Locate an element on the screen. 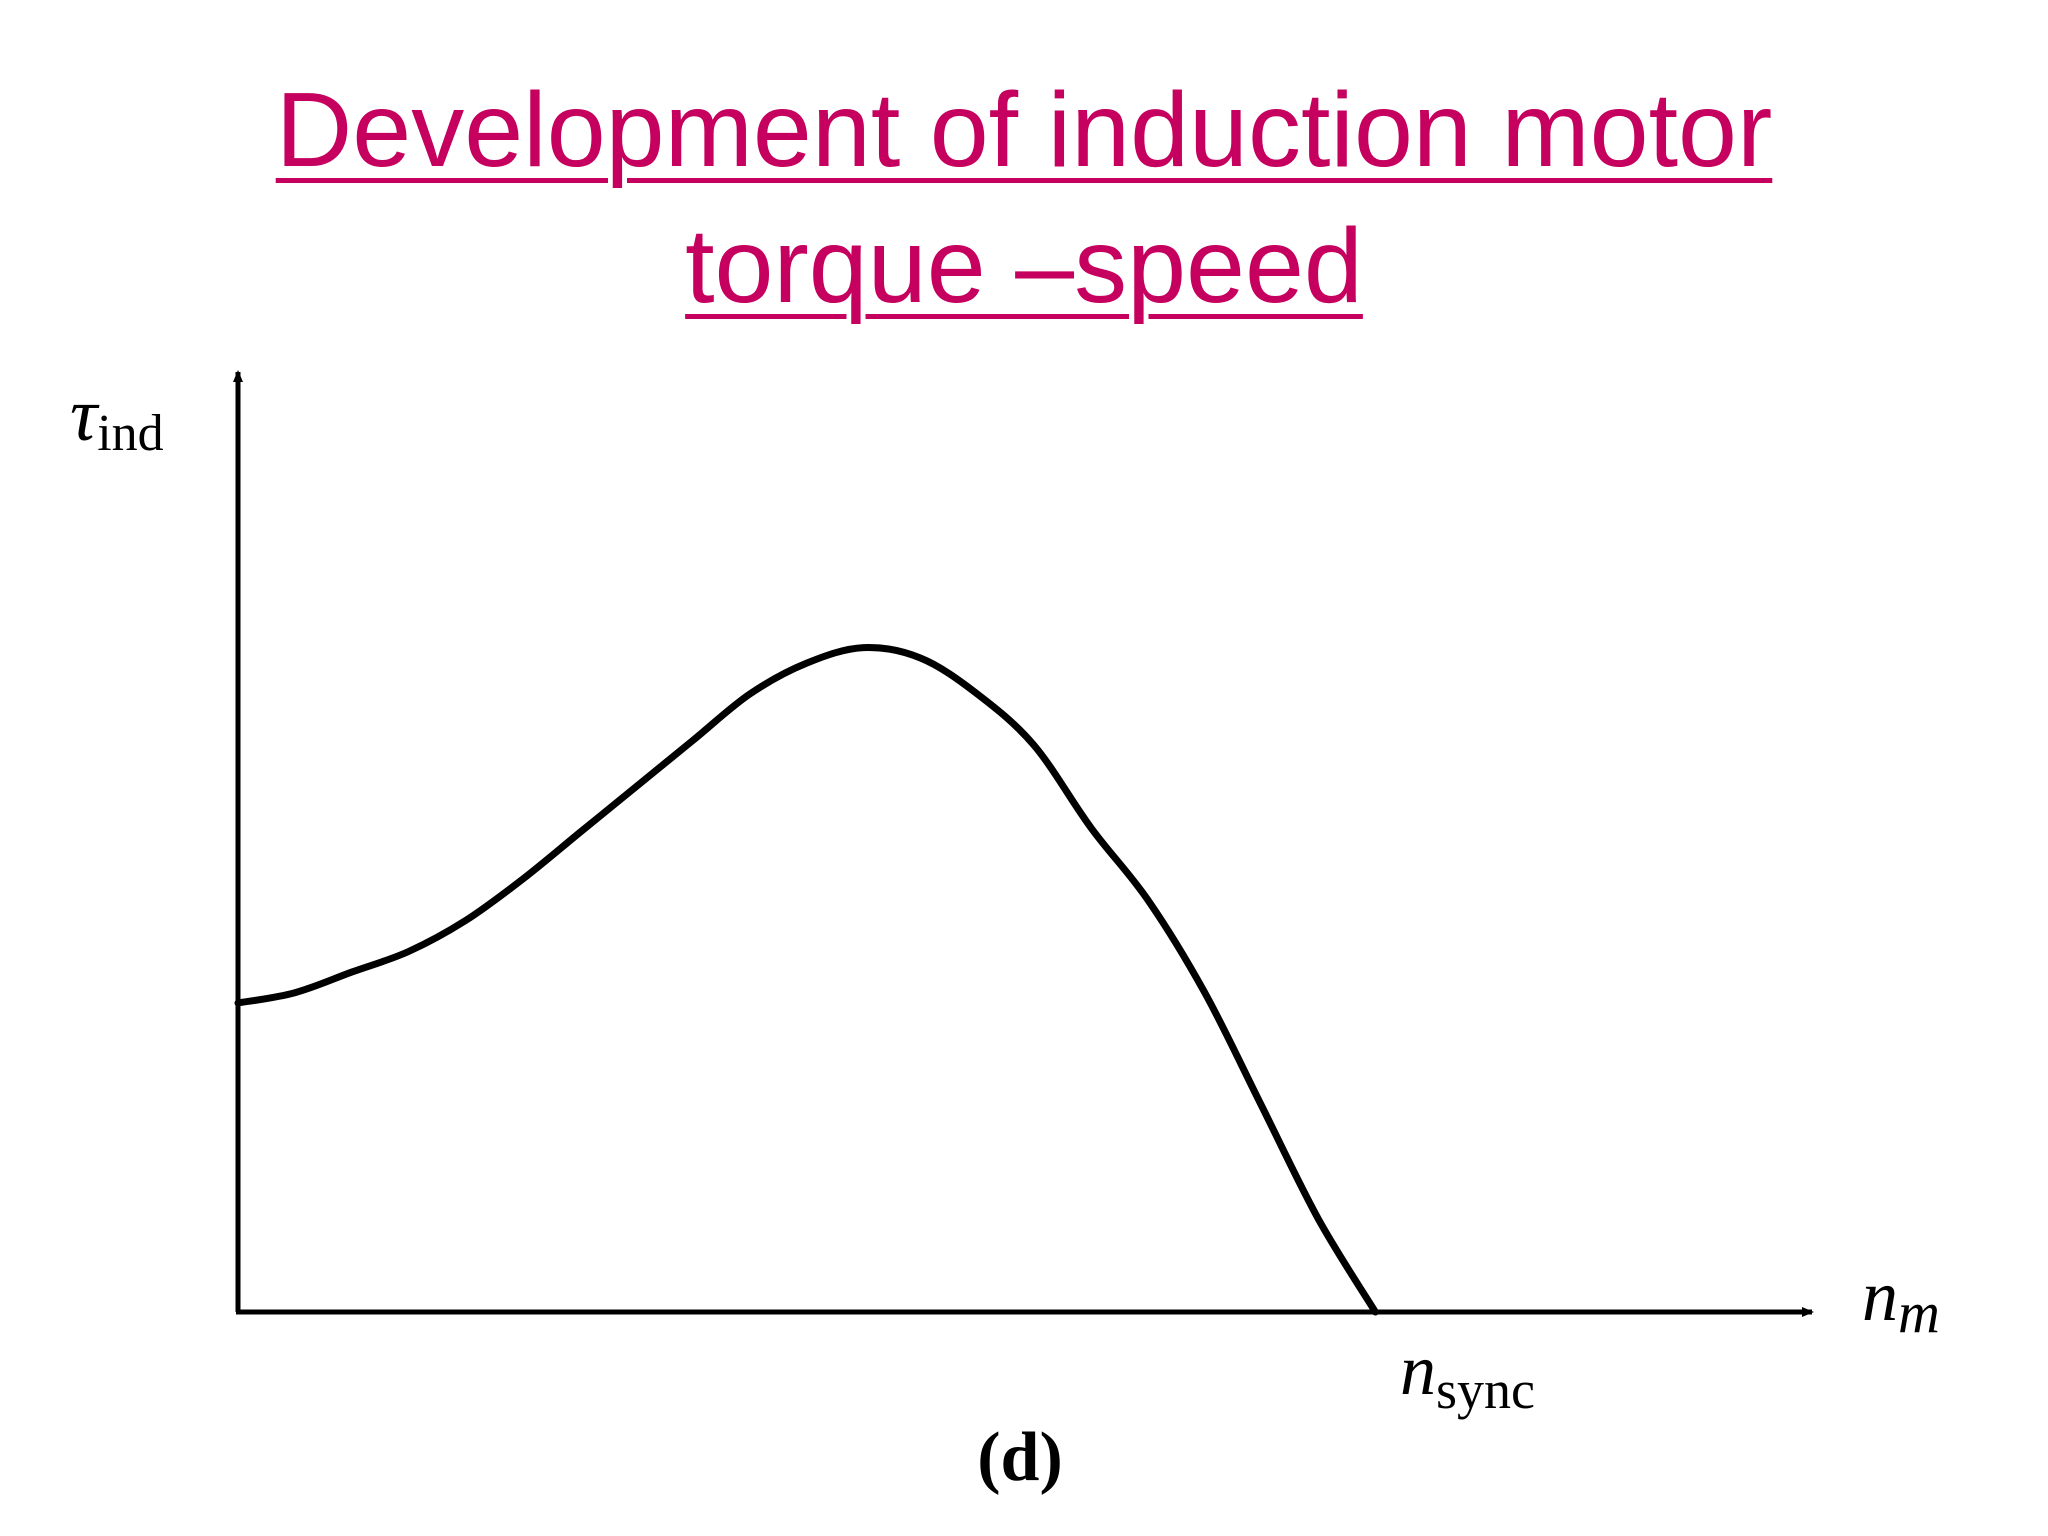  x-tick-label-nsync: nsync is located at coordinates (1467, 1375).